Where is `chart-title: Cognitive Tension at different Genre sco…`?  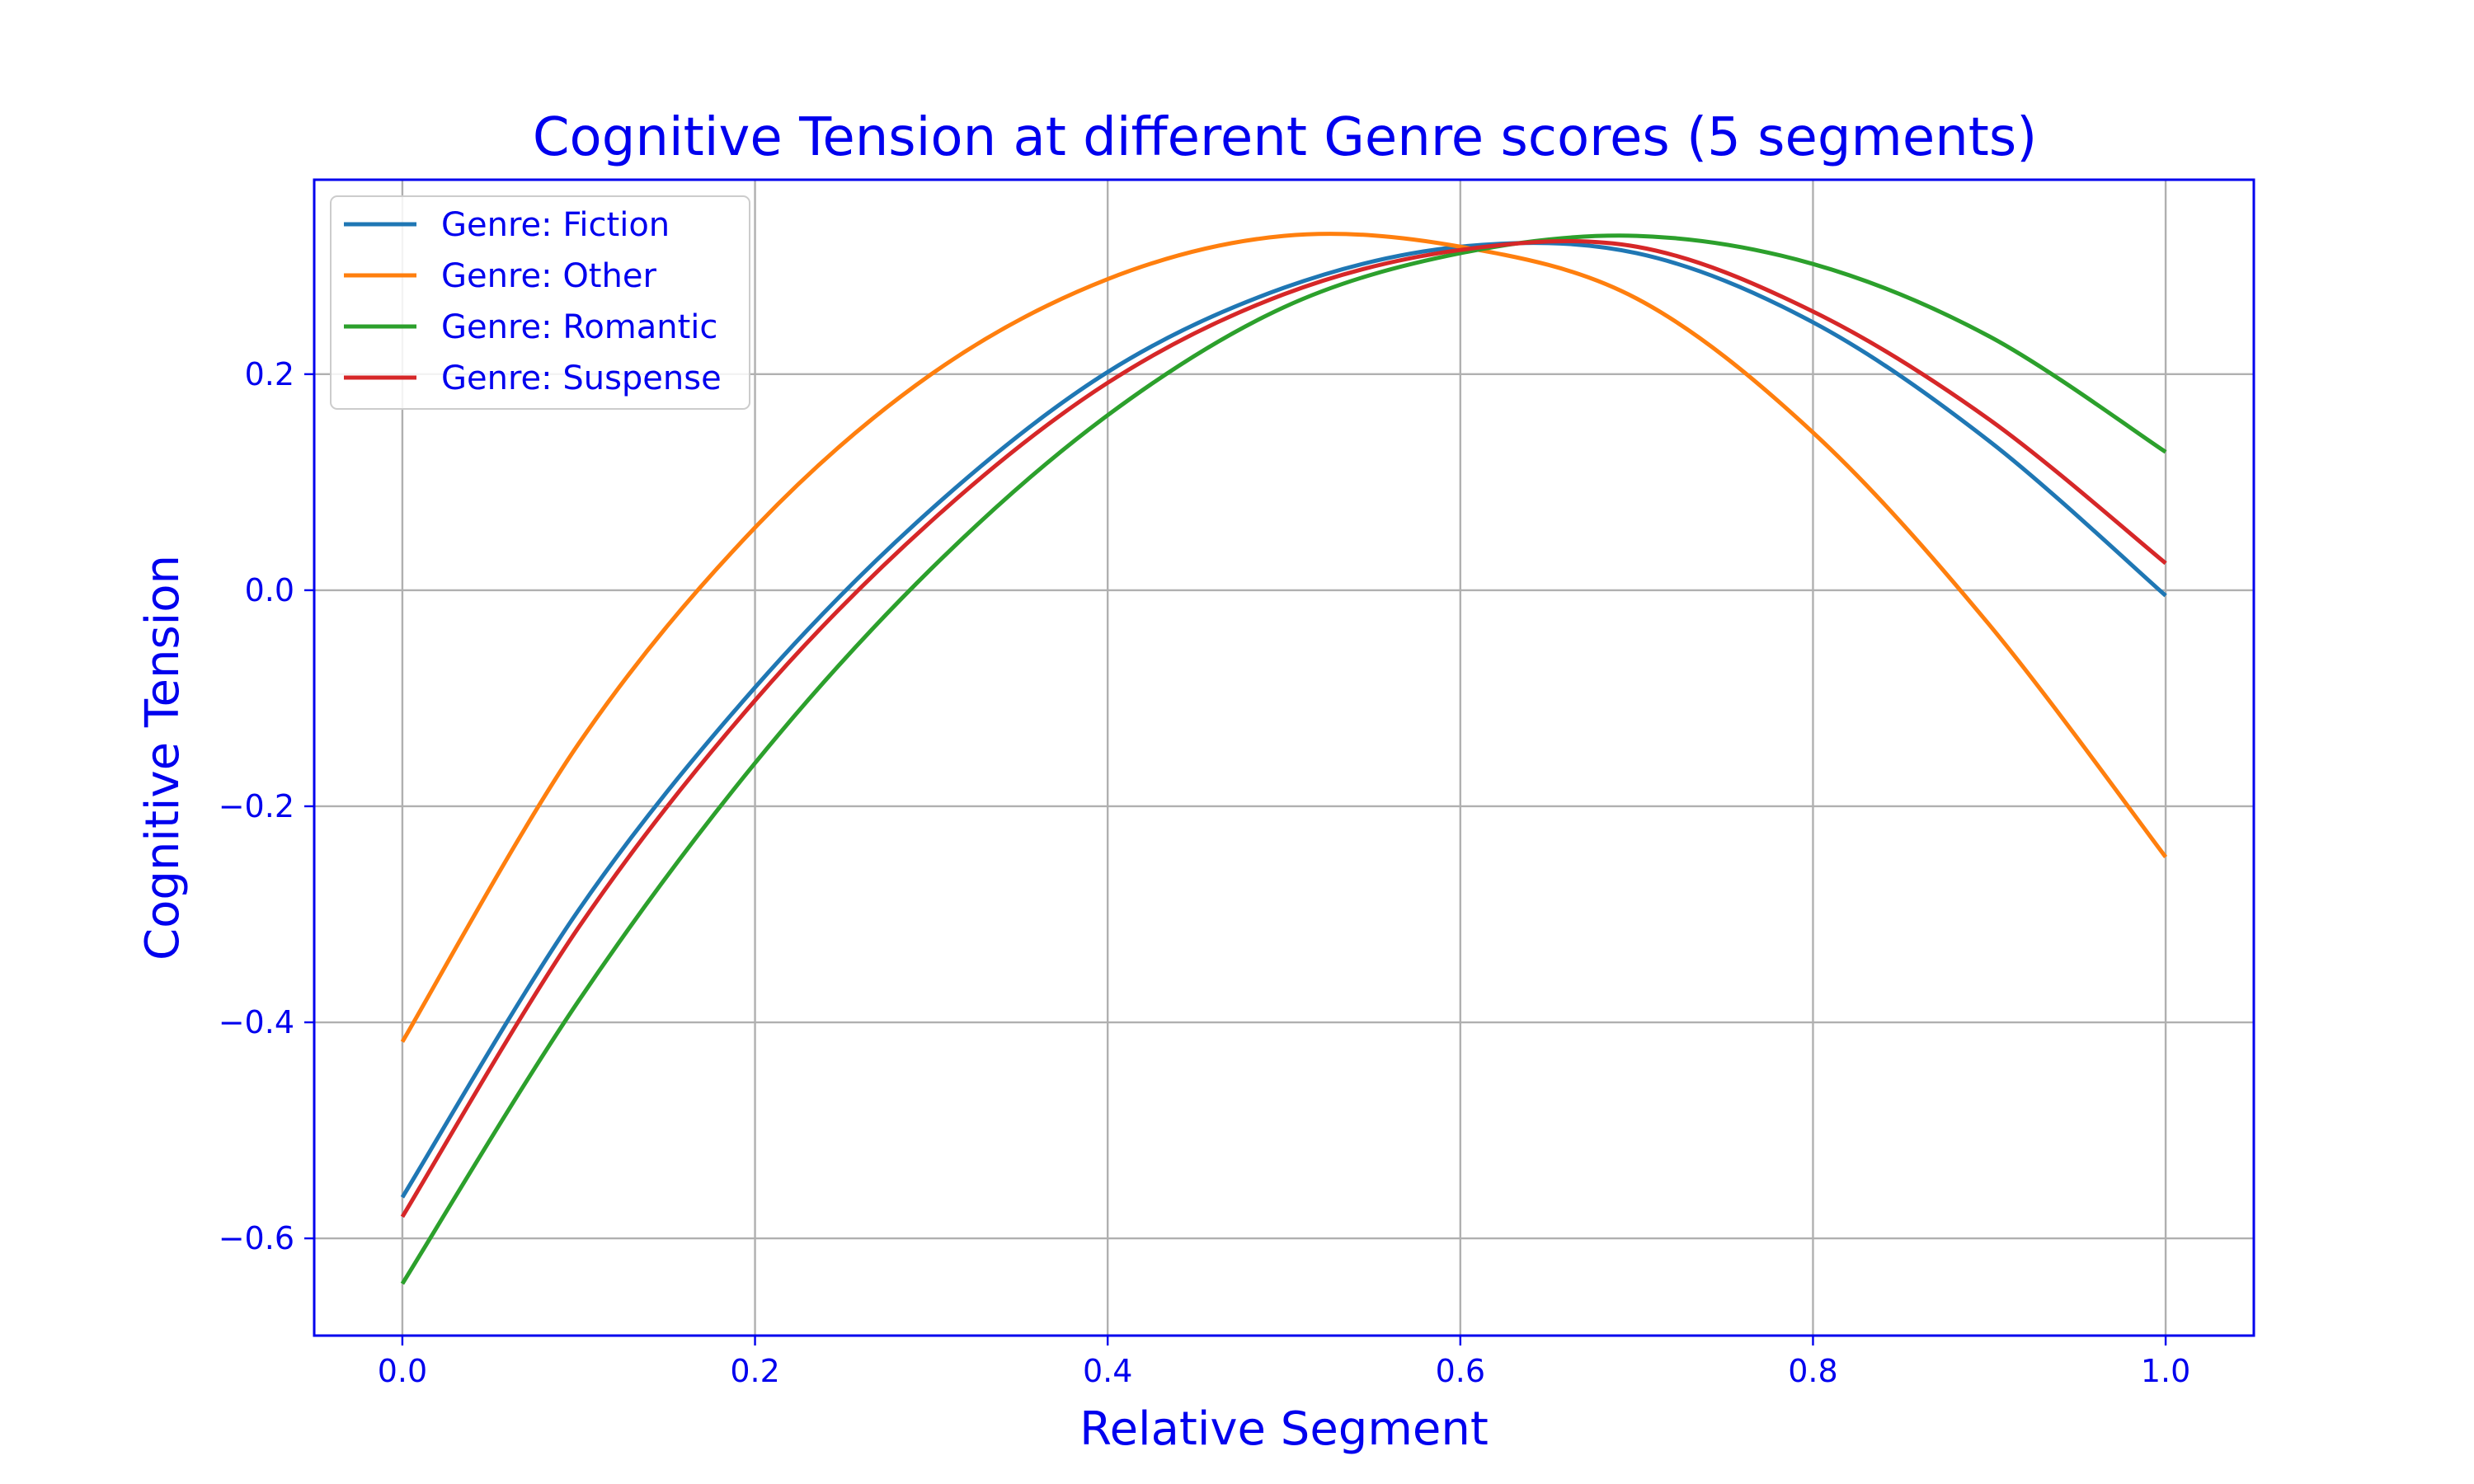 chart-title: Cognitive Tension at different Genre sco… is located at coordinates (1285, 137).